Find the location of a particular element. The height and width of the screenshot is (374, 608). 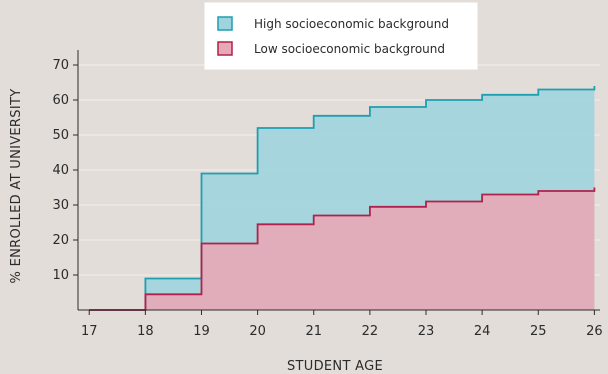

y-tick-label: 50 is located at coordinates (60, 135).